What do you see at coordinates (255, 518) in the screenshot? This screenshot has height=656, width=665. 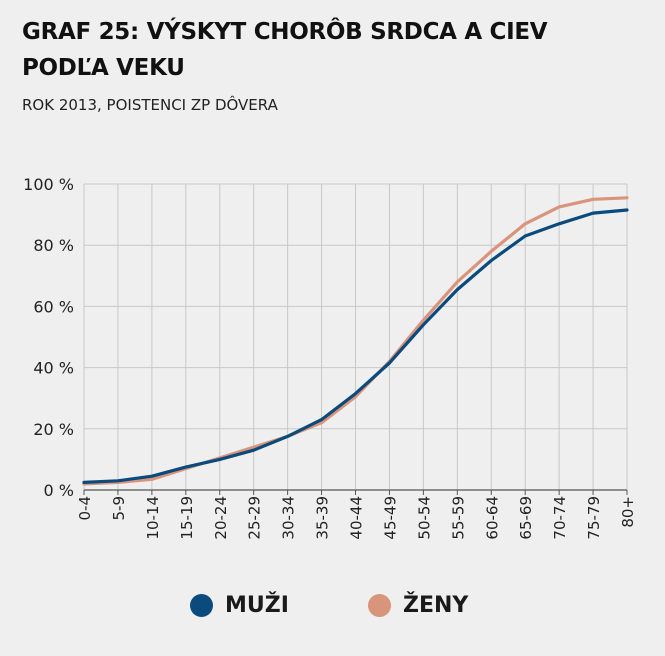 I see `x-tick-label: 25-29` at bounding box center [255, 518].